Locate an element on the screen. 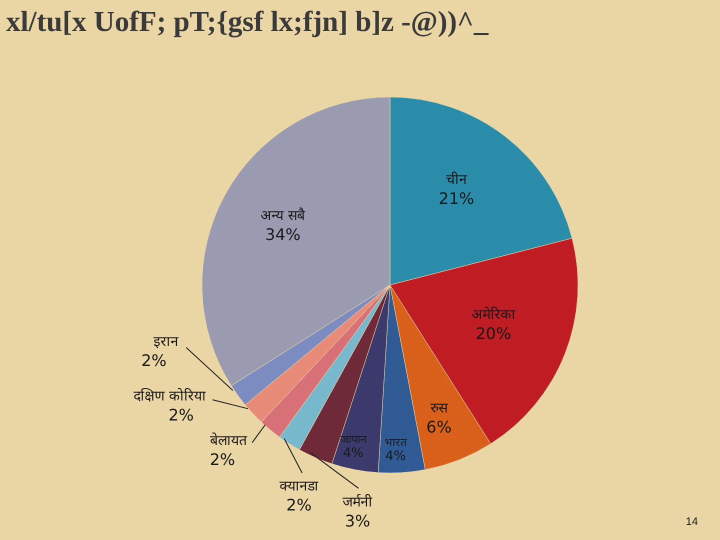 This screenshot has height=540, width=720. slice-label: अन्य सबै is located at coordinates (283, 215).